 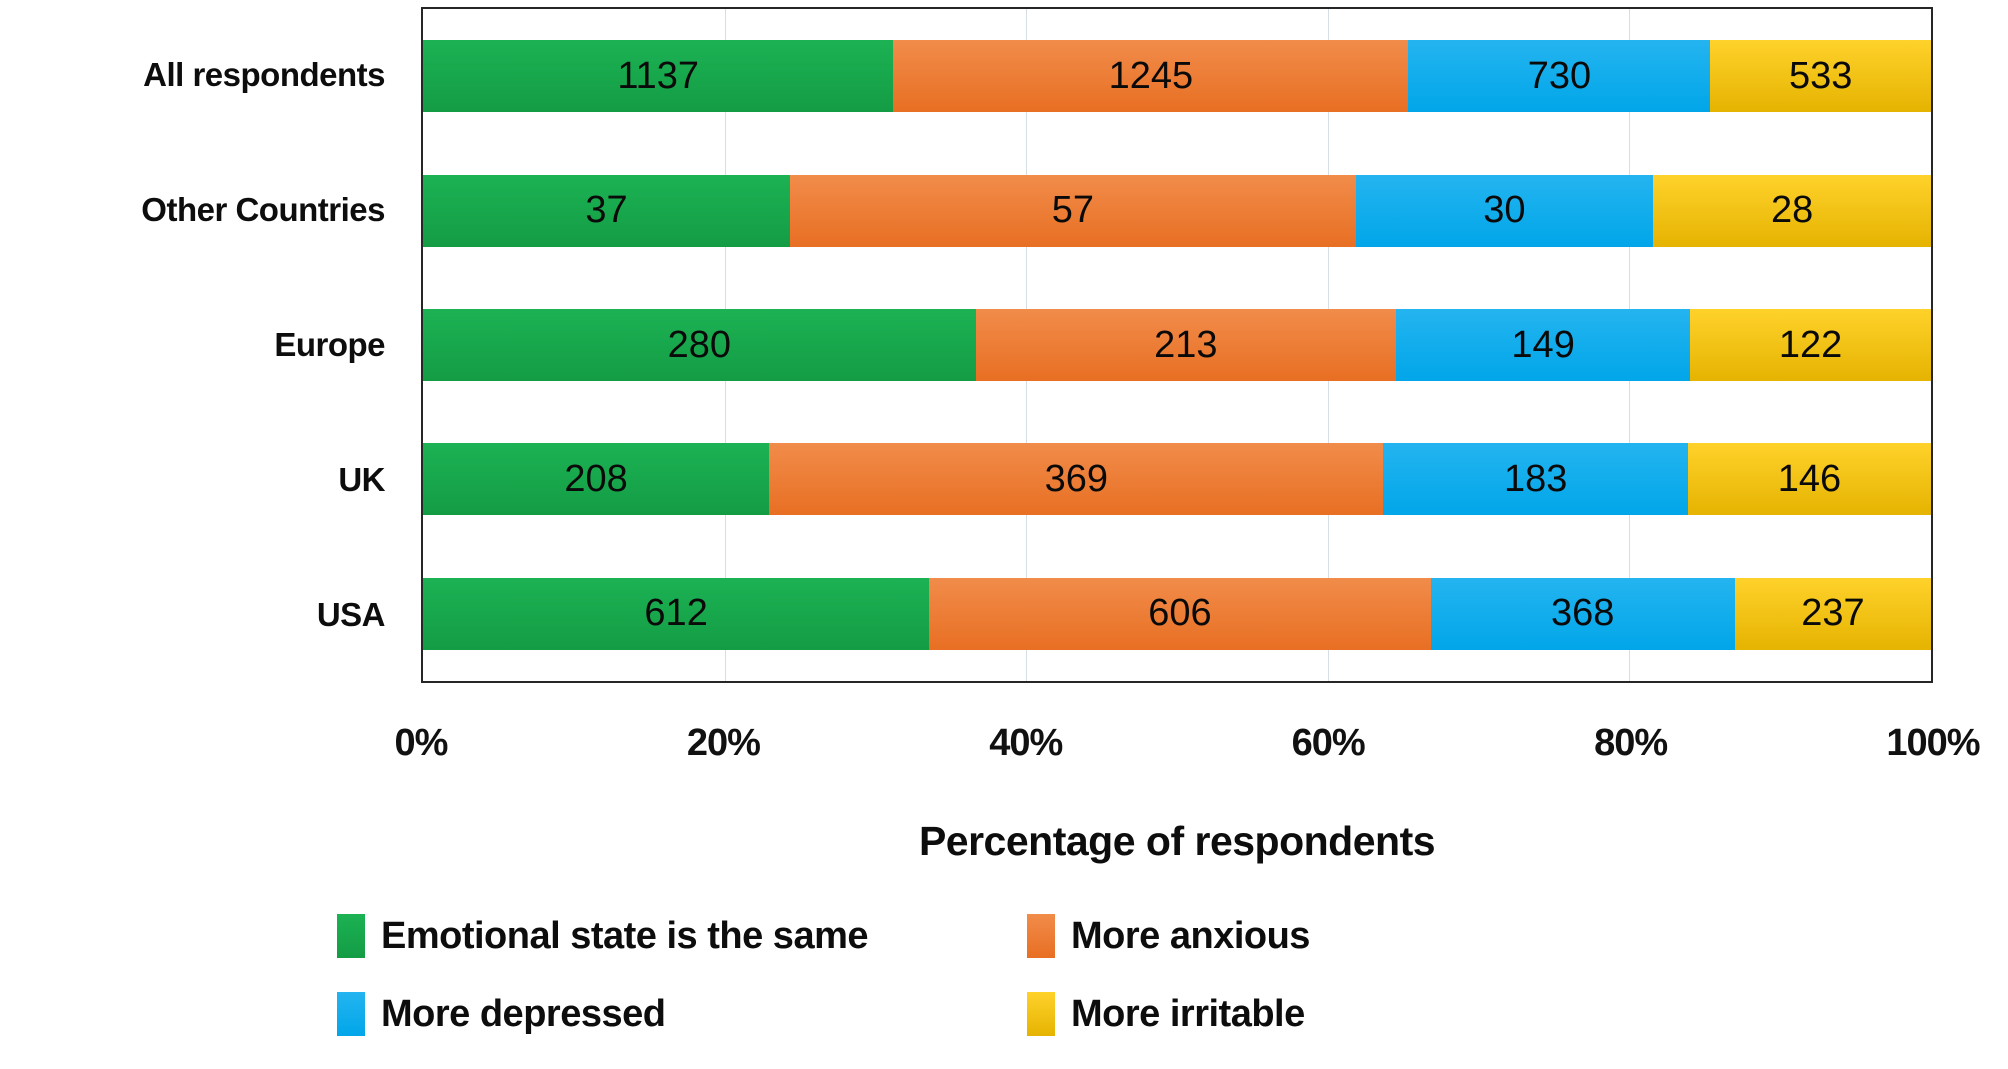 What do you see at coordinates (682, 1014) in the screenshot?
I see `legend-item: More depressed` at bounding box center [682, 1014].